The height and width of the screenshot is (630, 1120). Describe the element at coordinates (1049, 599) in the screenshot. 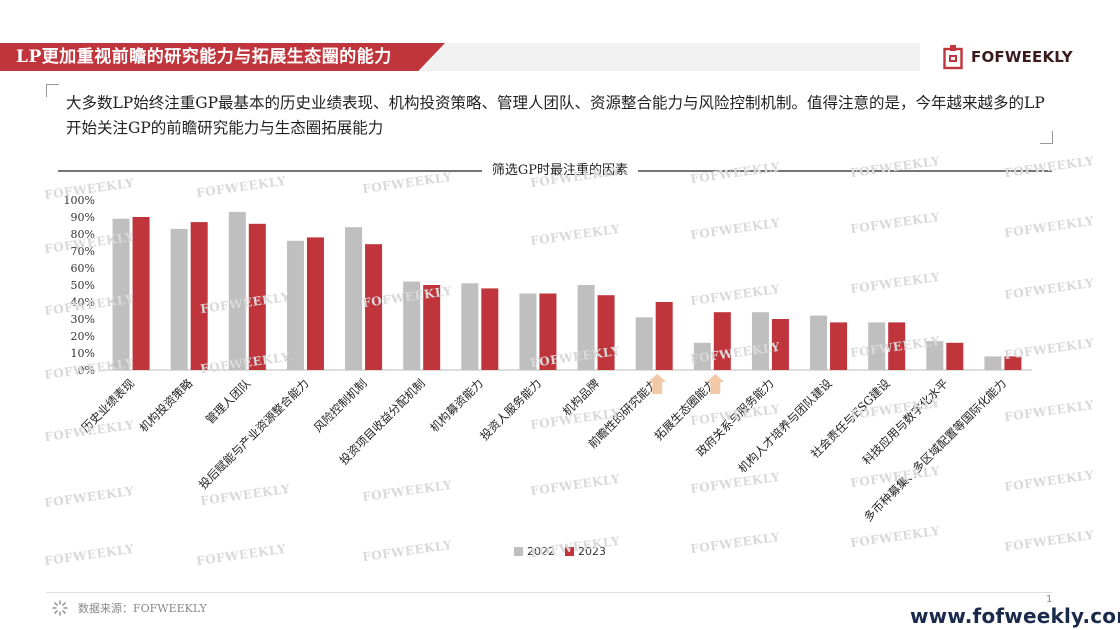

I see `page-number: 1` at that location.